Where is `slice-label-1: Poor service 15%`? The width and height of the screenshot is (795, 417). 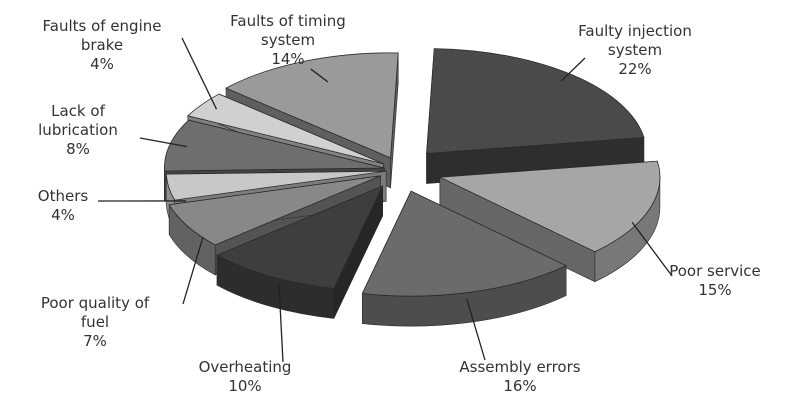 slice-label-1: Poor service 15% is located at coordinates (715, 280).